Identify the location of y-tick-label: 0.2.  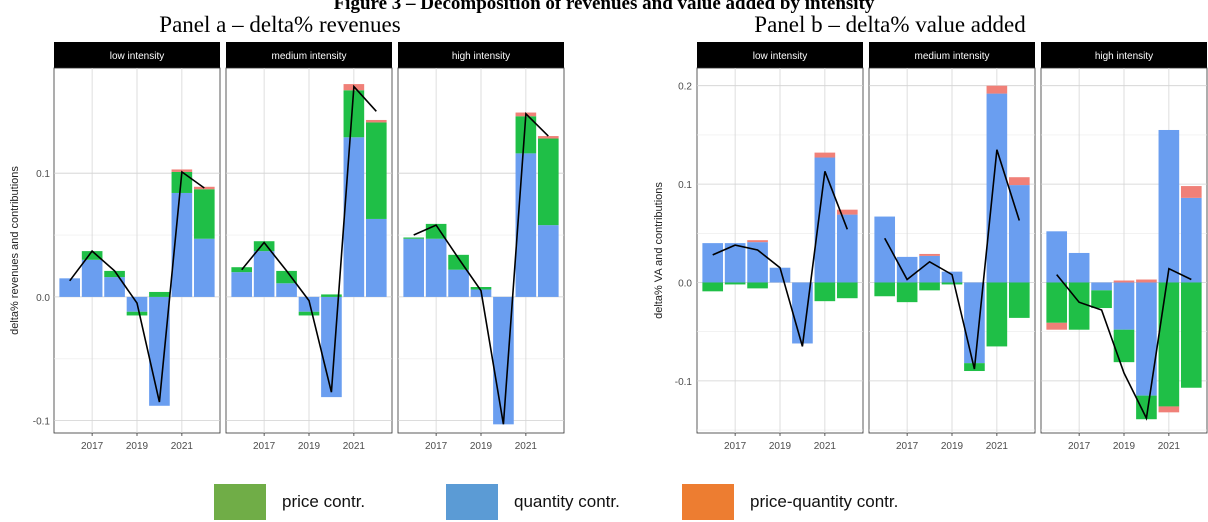
(685, 87).